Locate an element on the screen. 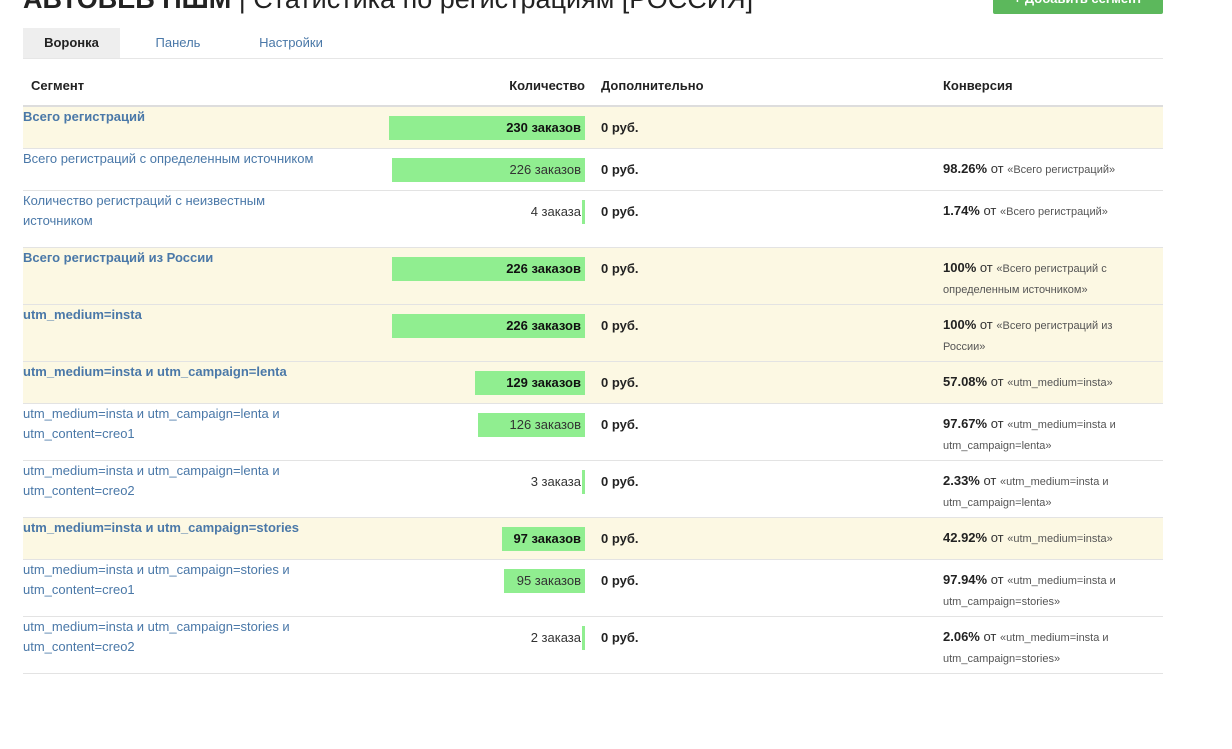  quantity-label: 3 заказа is located at coordinates (555, 481).